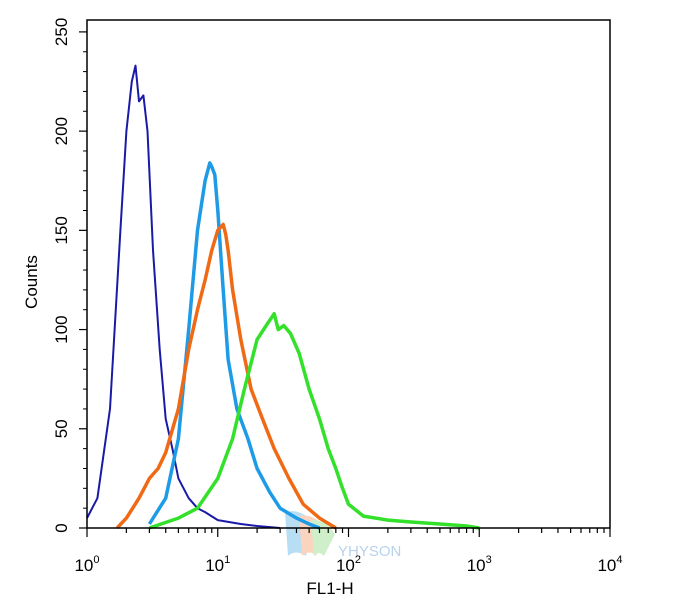 The height and width of the screenshot is (600, 696). What do you see at coordinates (31, 282) in the screenshot?
I see `y-axis-title: Counts` at bounding box center [31, 282].